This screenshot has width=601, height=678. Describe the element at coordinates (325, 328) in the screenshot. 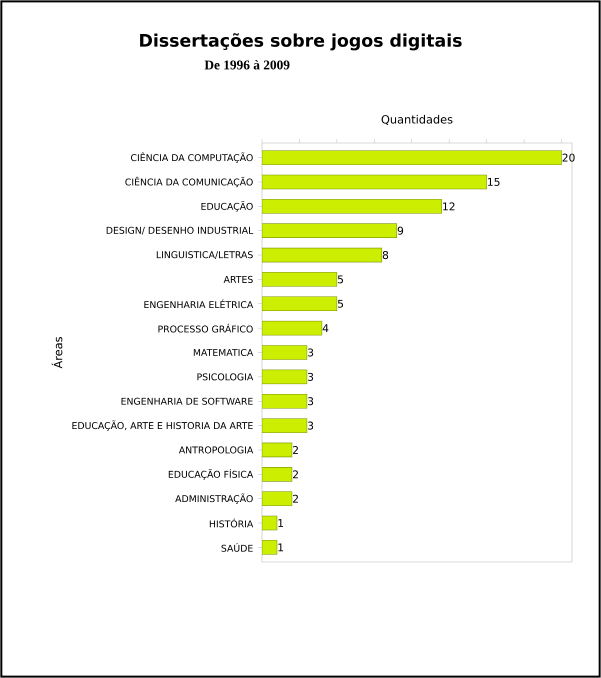

I see `data-label: 4` at that location.